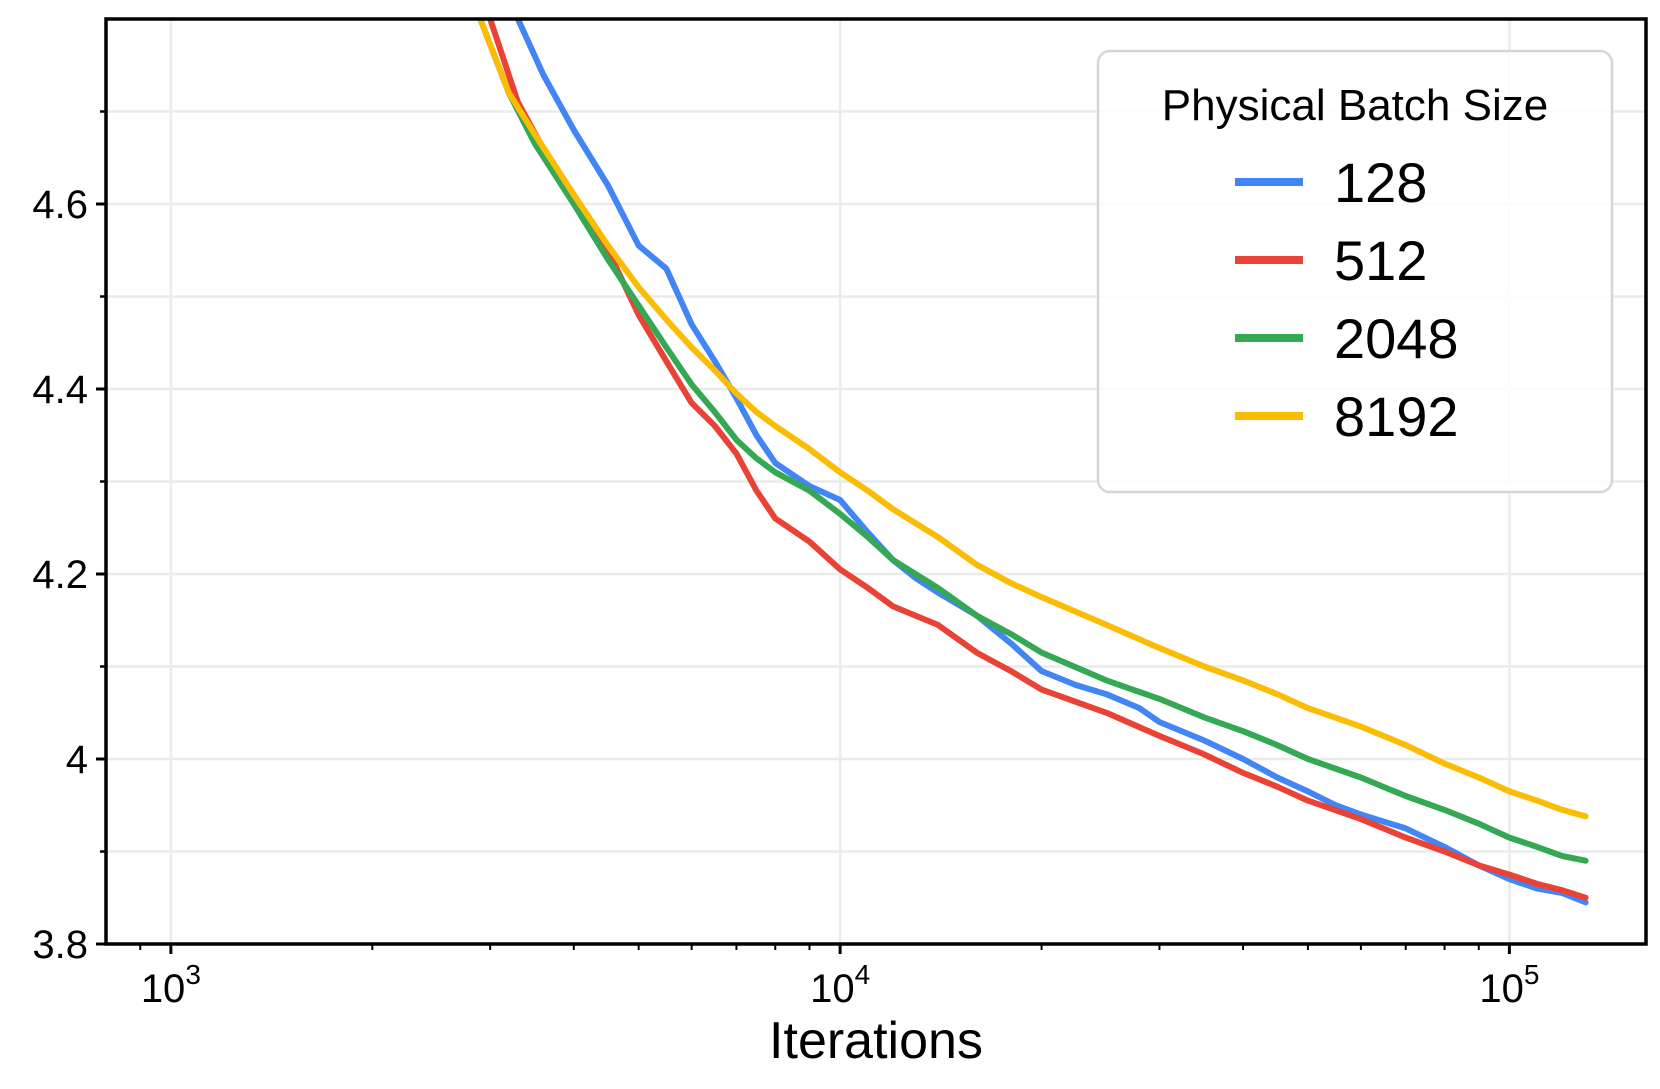 This screenshot has height=1089, width=1660. What do you see at coordinates (840, 985) in the screenshot?
I see `x-tick-label: 10⁴` at bounding box center [840, 985].